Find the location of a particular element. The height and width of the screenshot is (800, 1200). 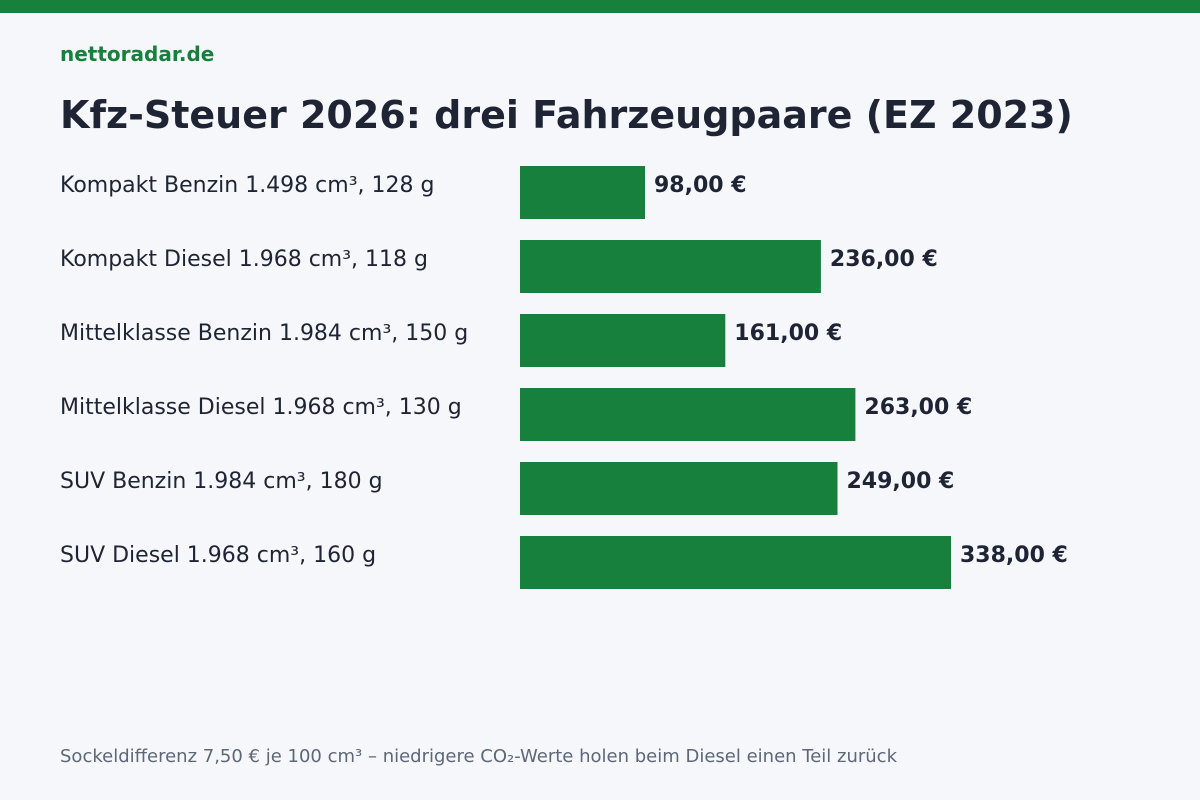

category-label: Kompakt Benzin 1.498 cm³, 128 g is located at coordinates (247, 185).